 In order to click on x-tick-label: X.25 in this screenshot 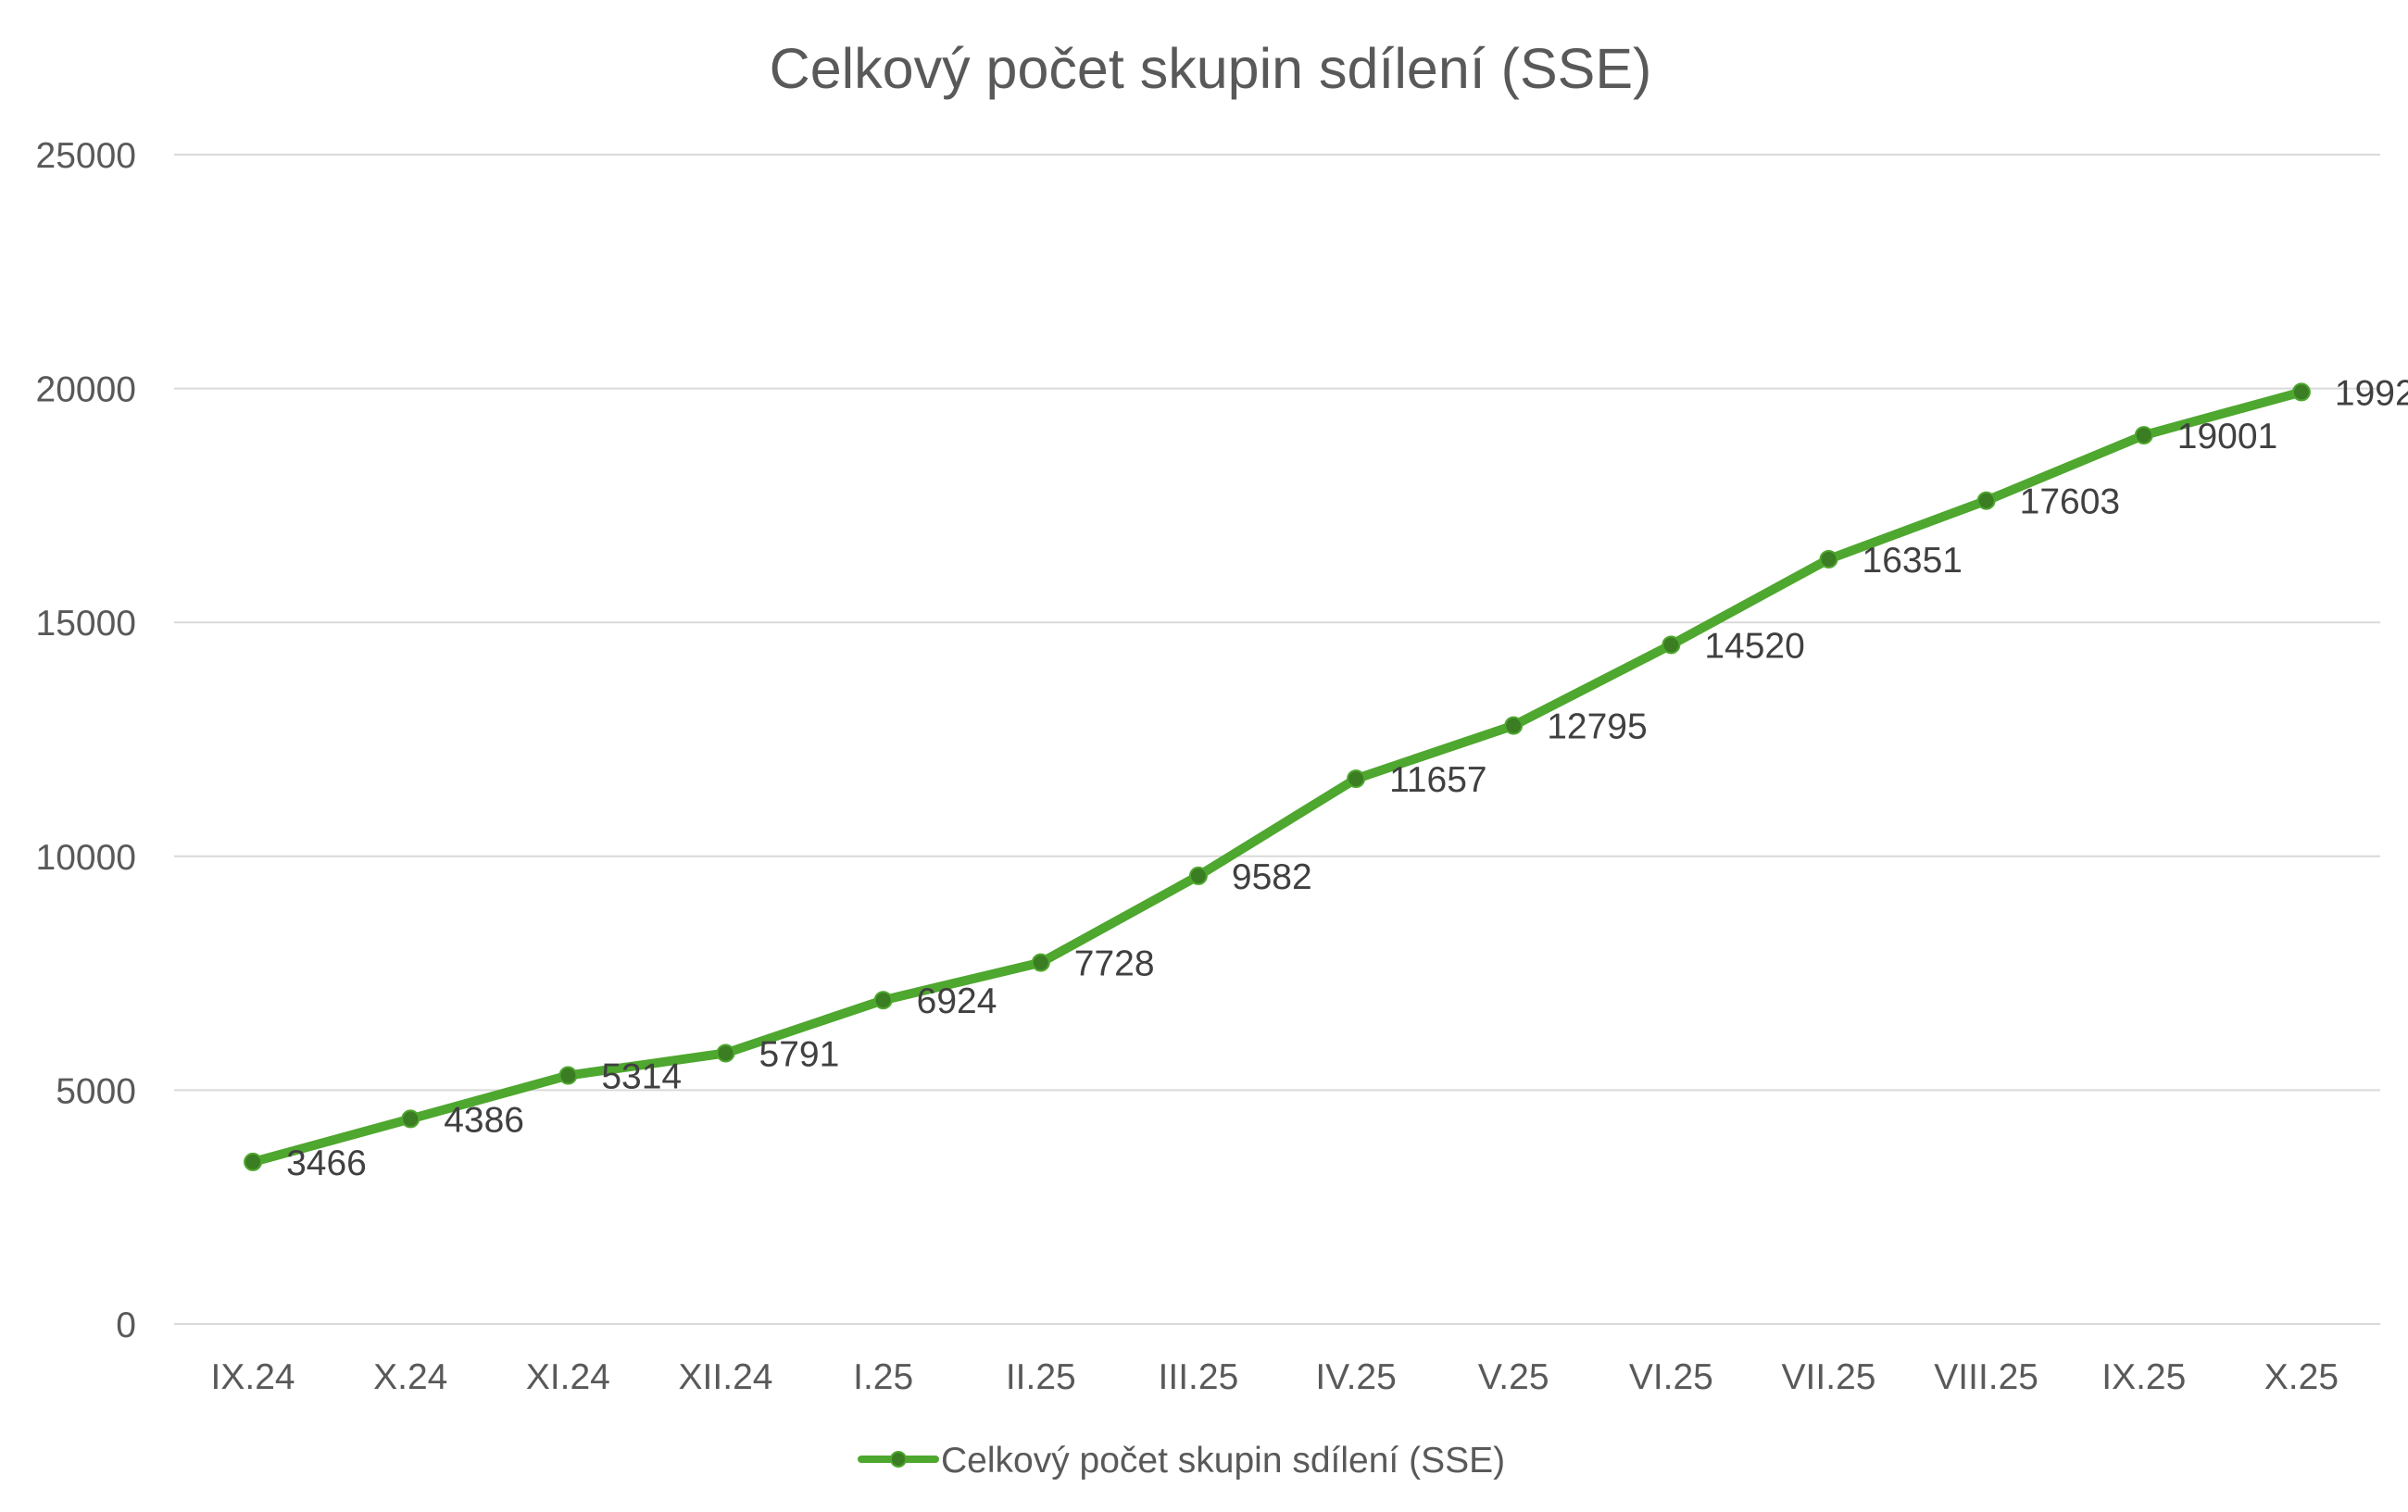, I will do `click(2301, 1377)`.